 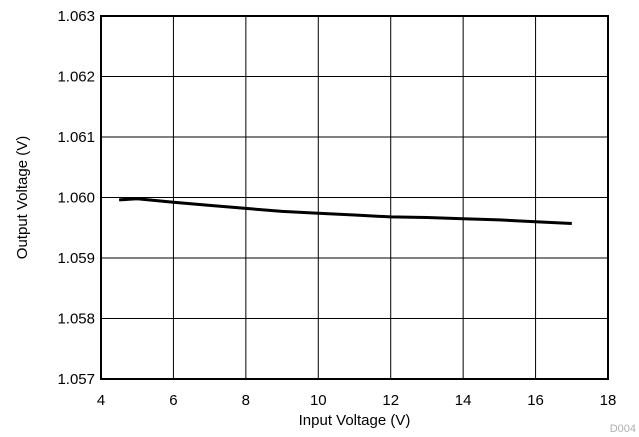 I want to click on x-tick-label: 18, so click(x=608, y=400).